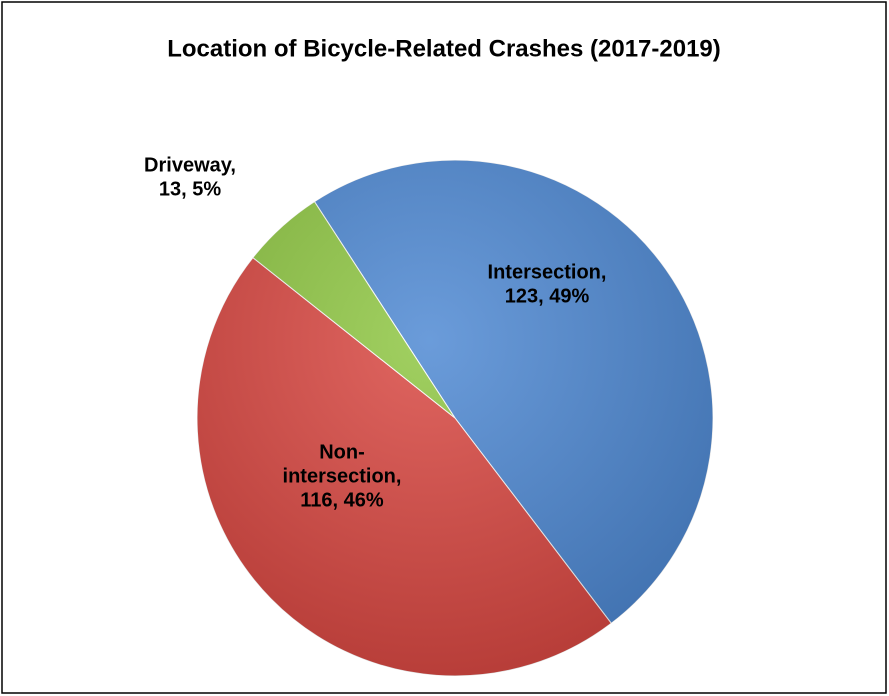  Describe the element at coordinates (342, 500) in the screenshot. I see `data-label: 116, 46%` at that location.